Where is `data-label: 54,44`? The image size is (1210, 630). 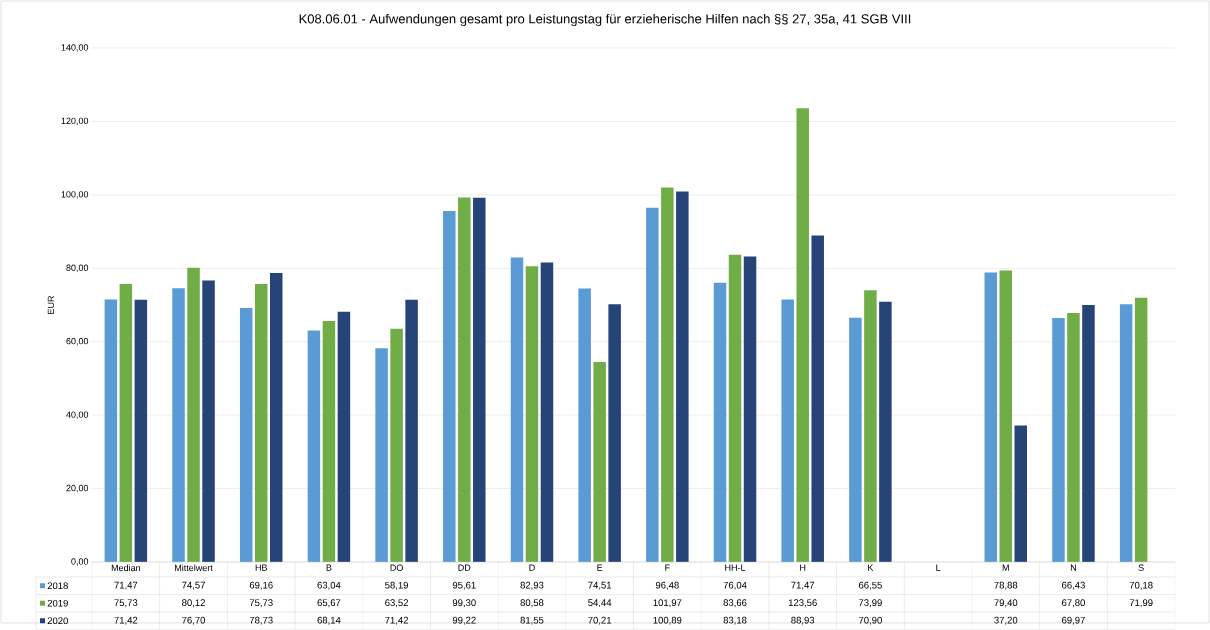
data-label: 54,44 is located at coordinates (600, 603).